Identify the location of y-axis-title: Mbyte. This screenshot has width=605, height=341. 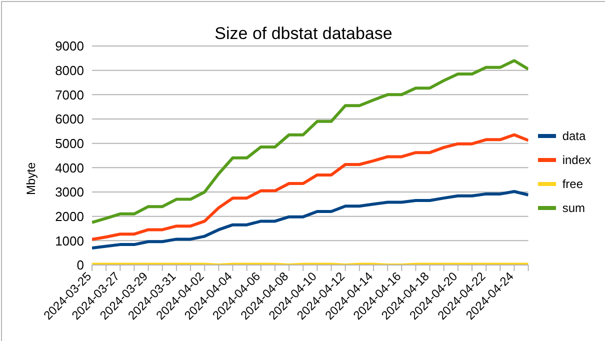
(31, 178).